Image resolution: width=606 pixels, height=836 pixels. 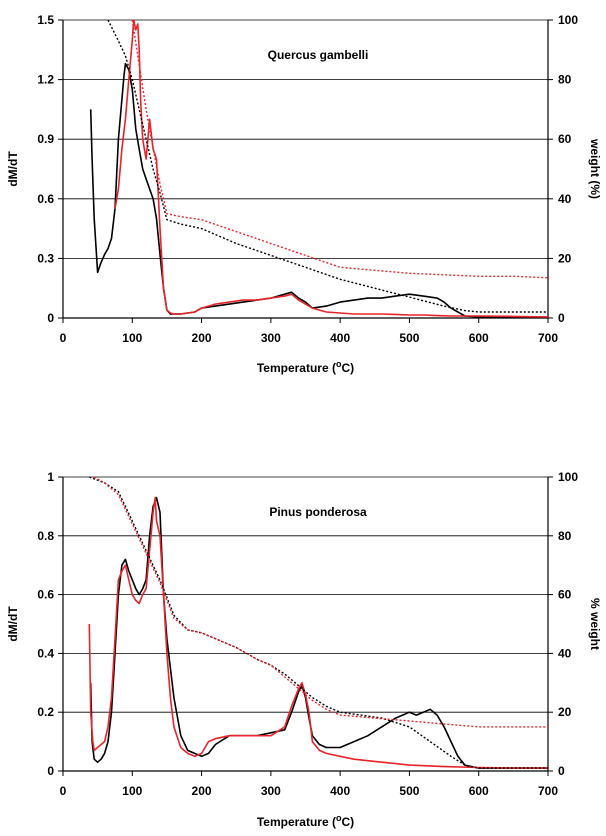 I want to click on y-tick-label: 0.4, so click(x=45, y=653).